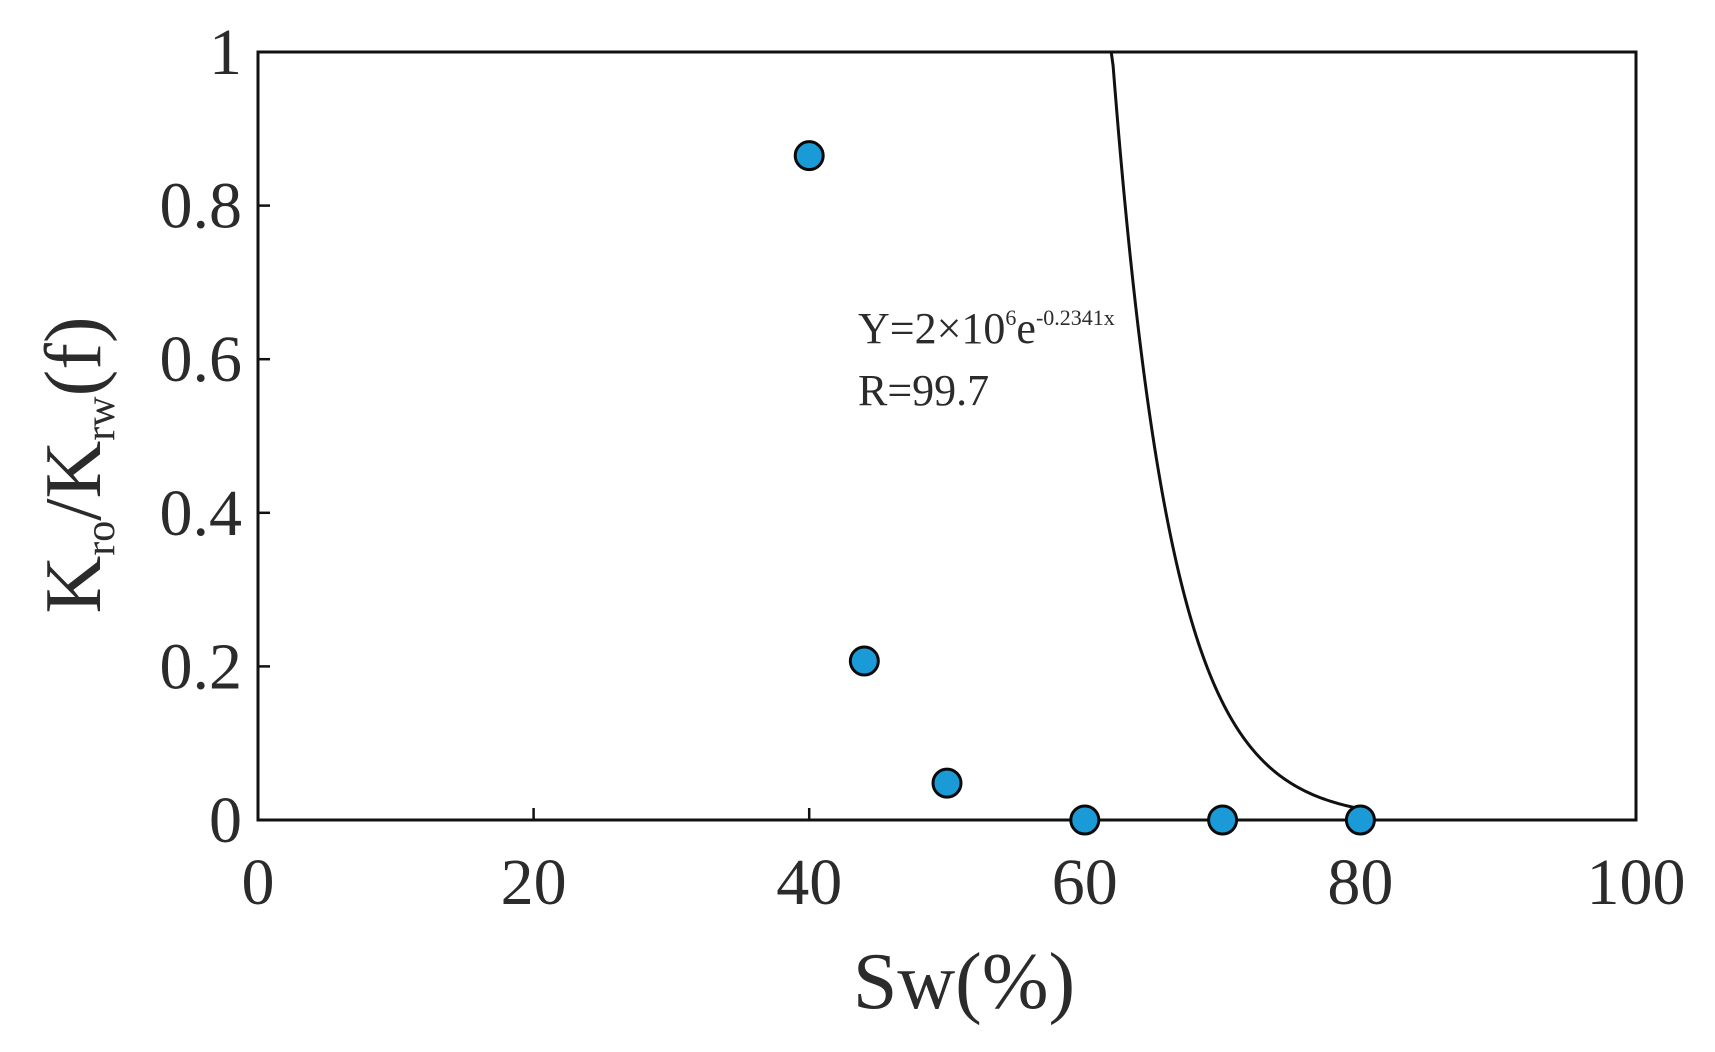 Image resolution: width=1715 pixels, height=1052 pixels. Describe the element at coordinates (964, 982) in the screenshot. I see `x-axis-title: Sw(%)` at that location.